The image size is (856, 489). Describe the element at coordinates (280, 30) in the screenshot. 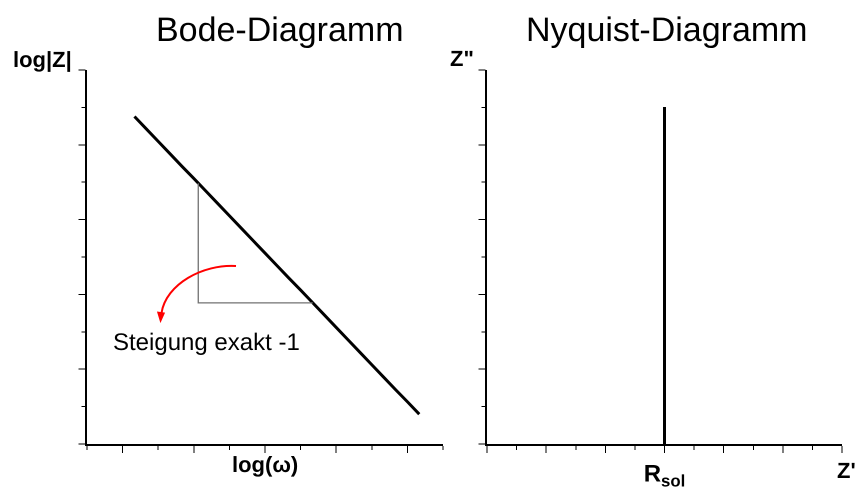

I see `chart-title: Bode-Diagramm` at that location.